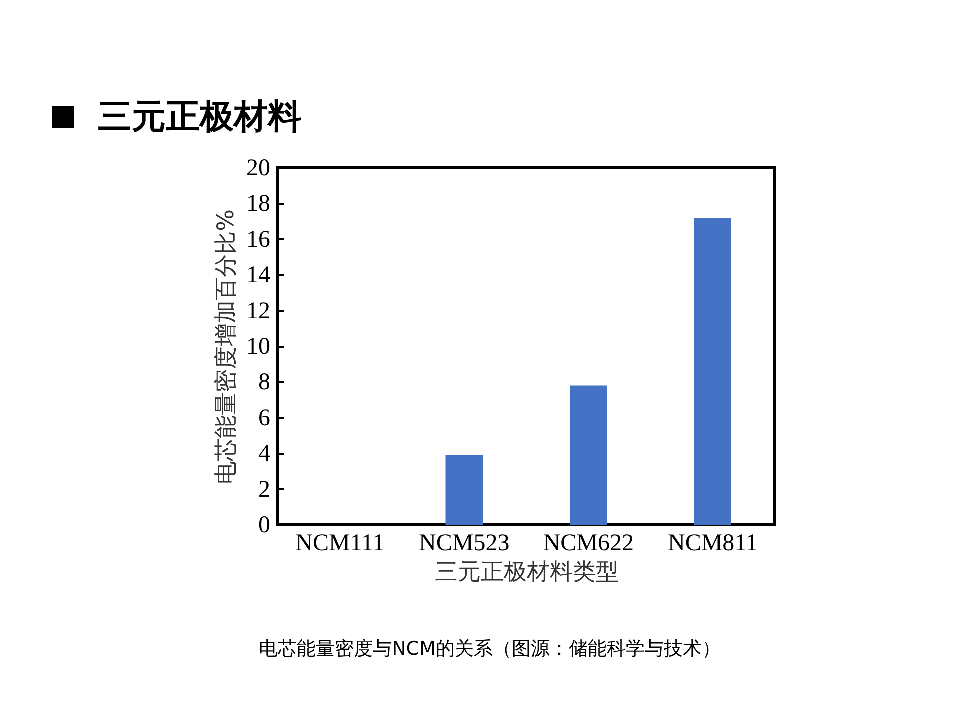 The height and width of the screenshot is (720, 960). What do you see at coordinates (713, 543) in the screenshot?
I see `x-tick-label: NCM811` at bounding box center [713, 543].